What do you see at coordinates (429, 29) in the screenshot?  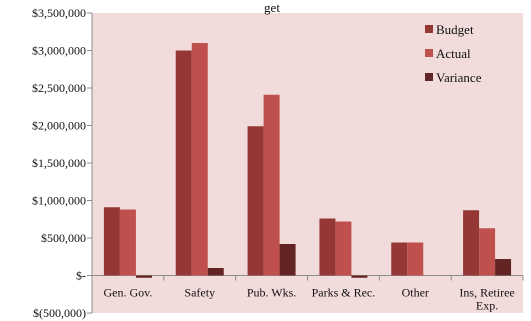 I see `legend-swatch-budget` at bounding box center [429, 29].